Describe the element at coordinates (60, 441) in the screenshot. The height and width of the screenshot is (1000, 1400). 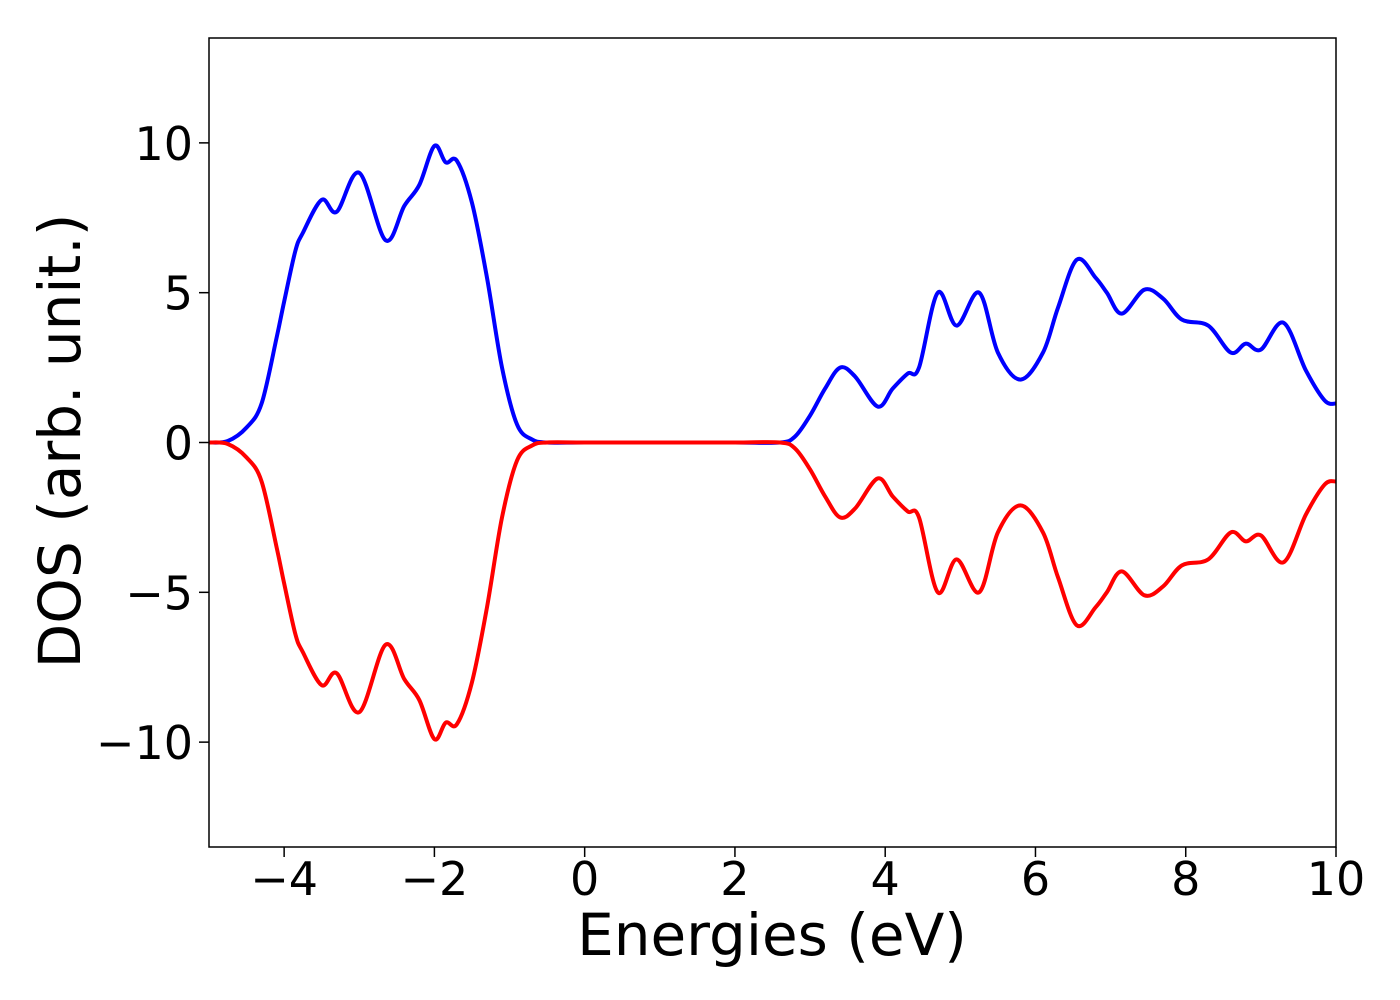
I see `y-axis-label: DOS (arb. unit.)` at that location.